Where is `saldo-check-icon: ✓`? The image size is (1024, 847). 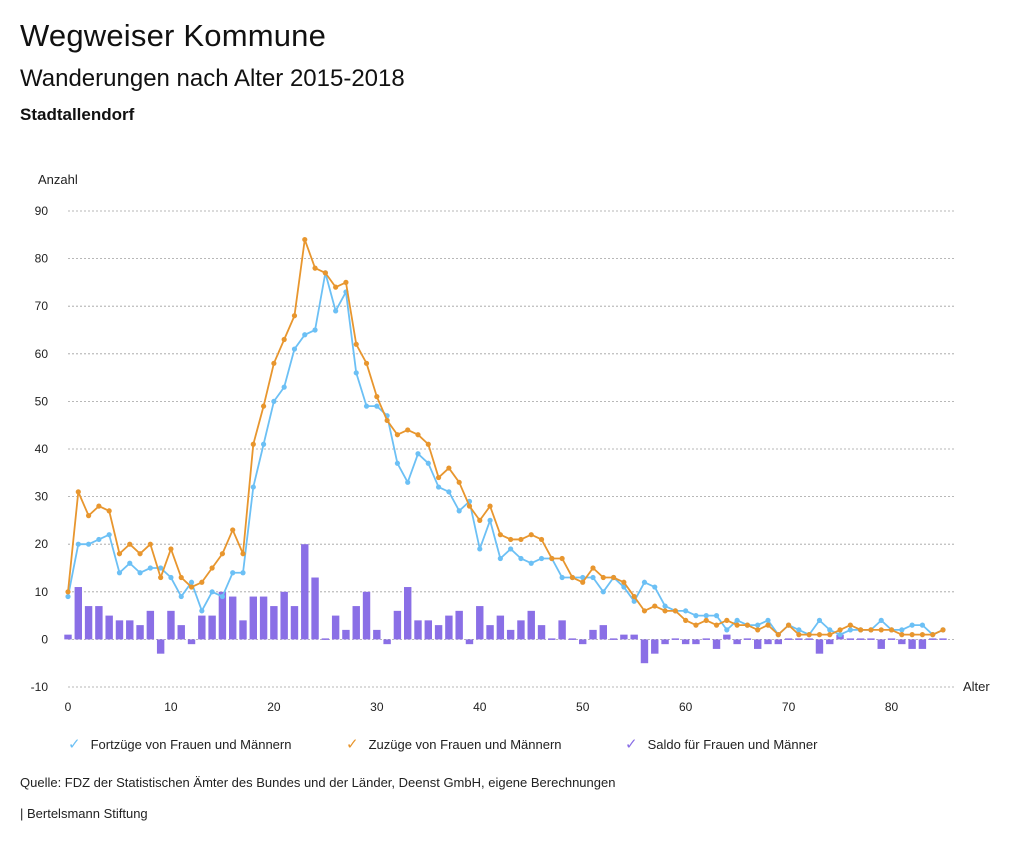 saldo-check-icon: ✓ is located at coordinates (631, 744).